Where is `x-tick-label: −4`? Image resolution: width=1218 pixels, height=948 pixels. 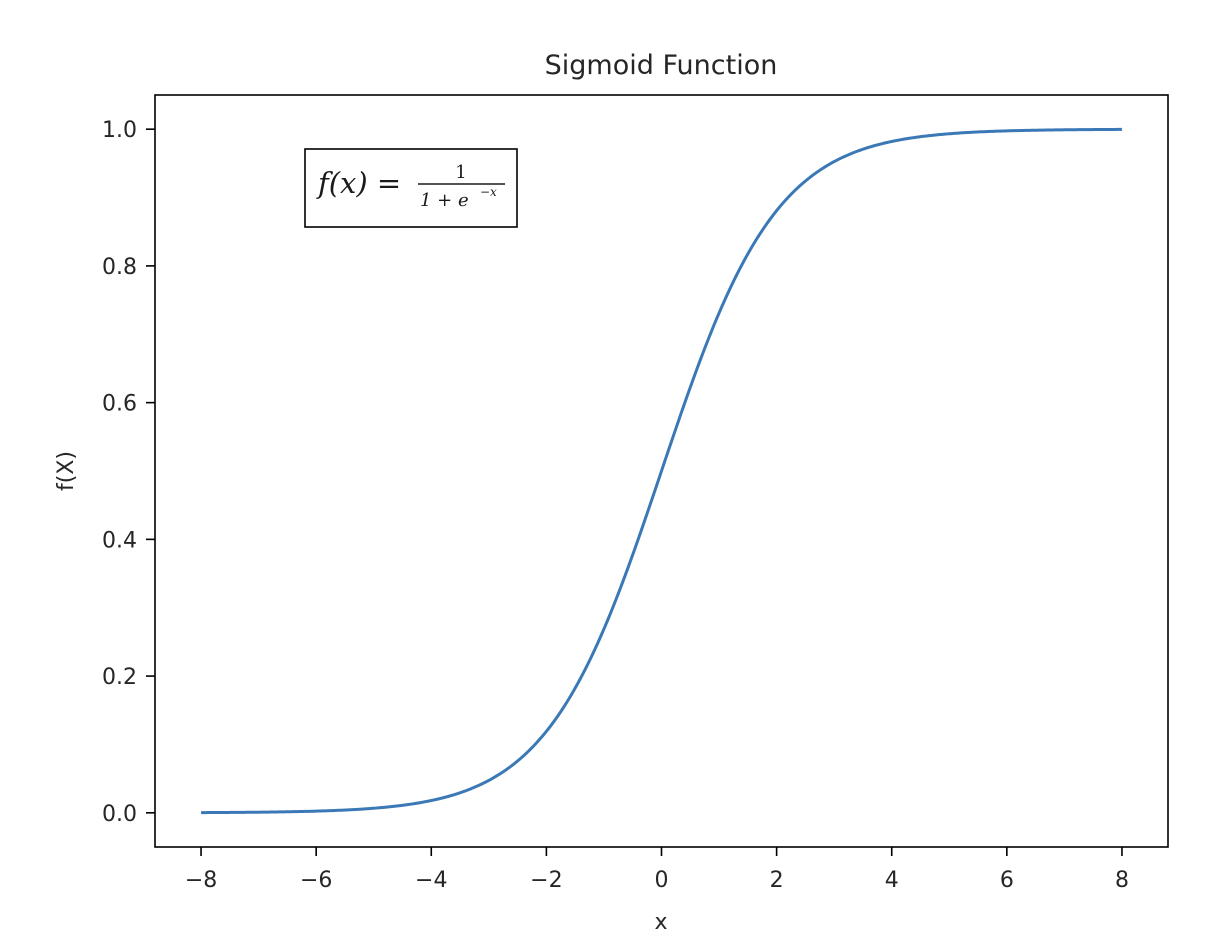
x-tick-label: −4 is located at coordinates (431, 880).